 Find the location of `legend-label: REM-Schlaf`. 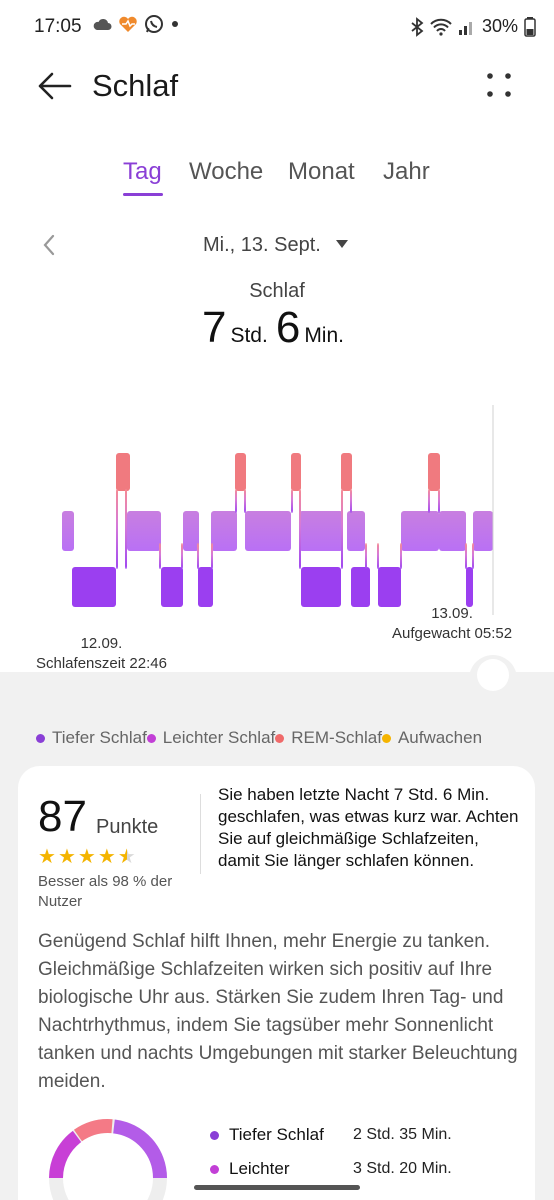

legend-label: REM-Schlaf is located at coordinates (336, 737).